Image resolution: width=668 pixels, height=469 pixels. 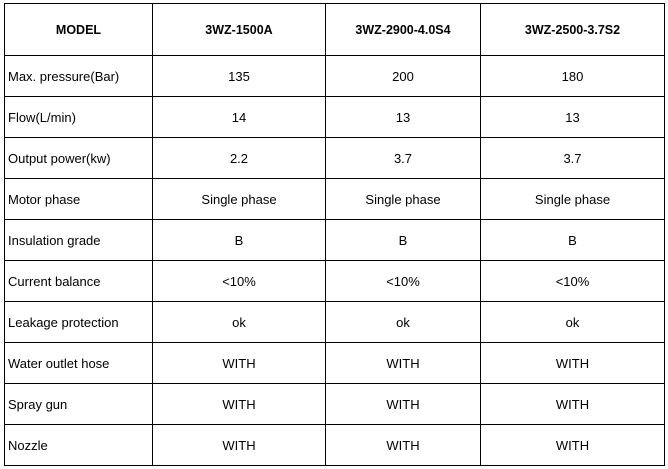 I want to click on header-cell: 3WZ-2900-4.0S4, so click(x=403, y=29).